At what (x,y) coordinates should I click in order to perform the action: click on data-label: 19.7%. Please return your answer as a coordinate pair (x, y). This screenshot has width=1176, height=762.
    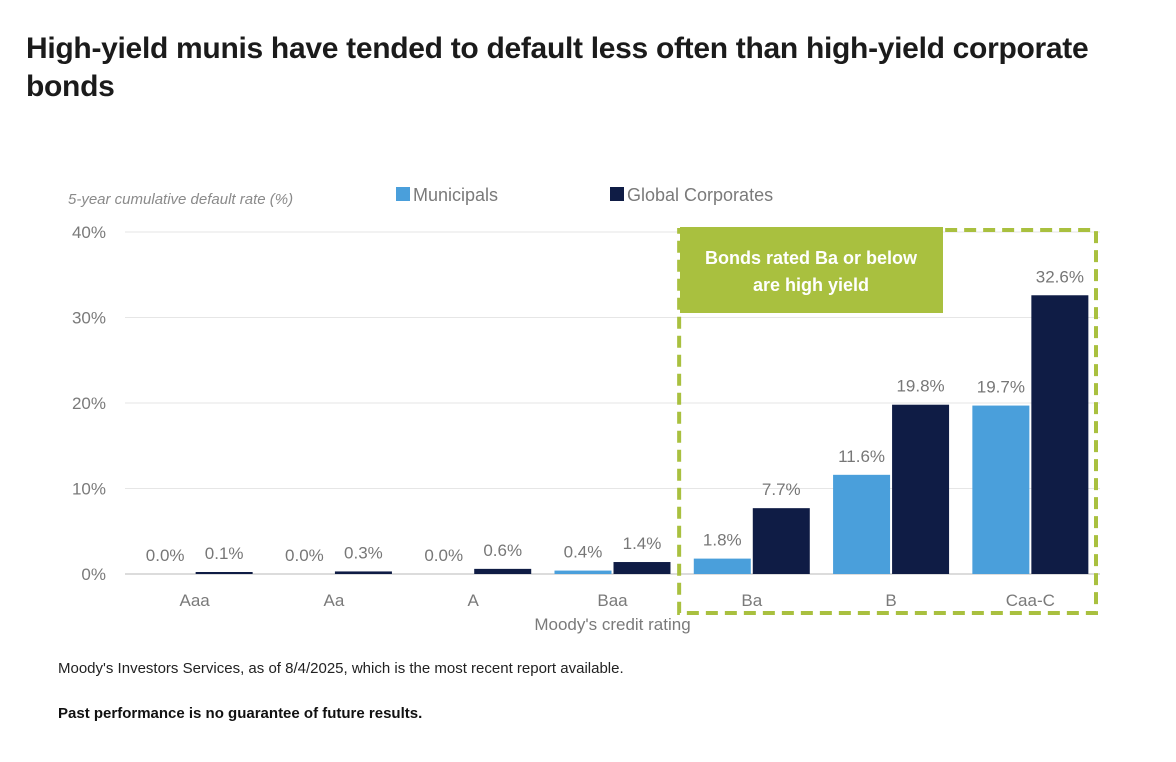
    Looking at the image, I should click on (1001, 387).